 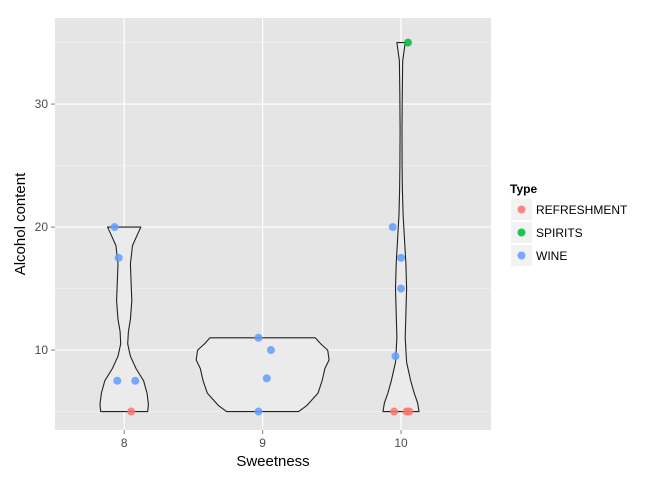 What do you see at coordinates (582, 210) in the screenshot?
I see `legend-label: REFRESHMENT` at bounding box center [582, 210].